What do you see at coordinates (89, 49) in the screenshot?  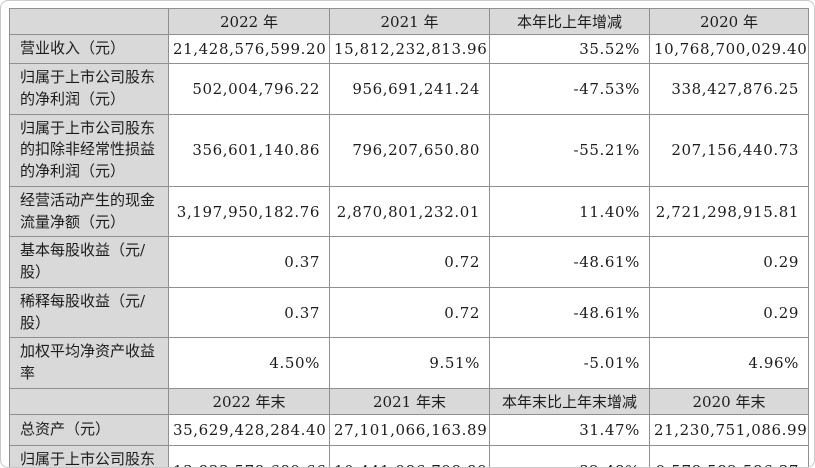 I see `row-label-revenue: 营业收入（元）` at bounding box center [89, 49].